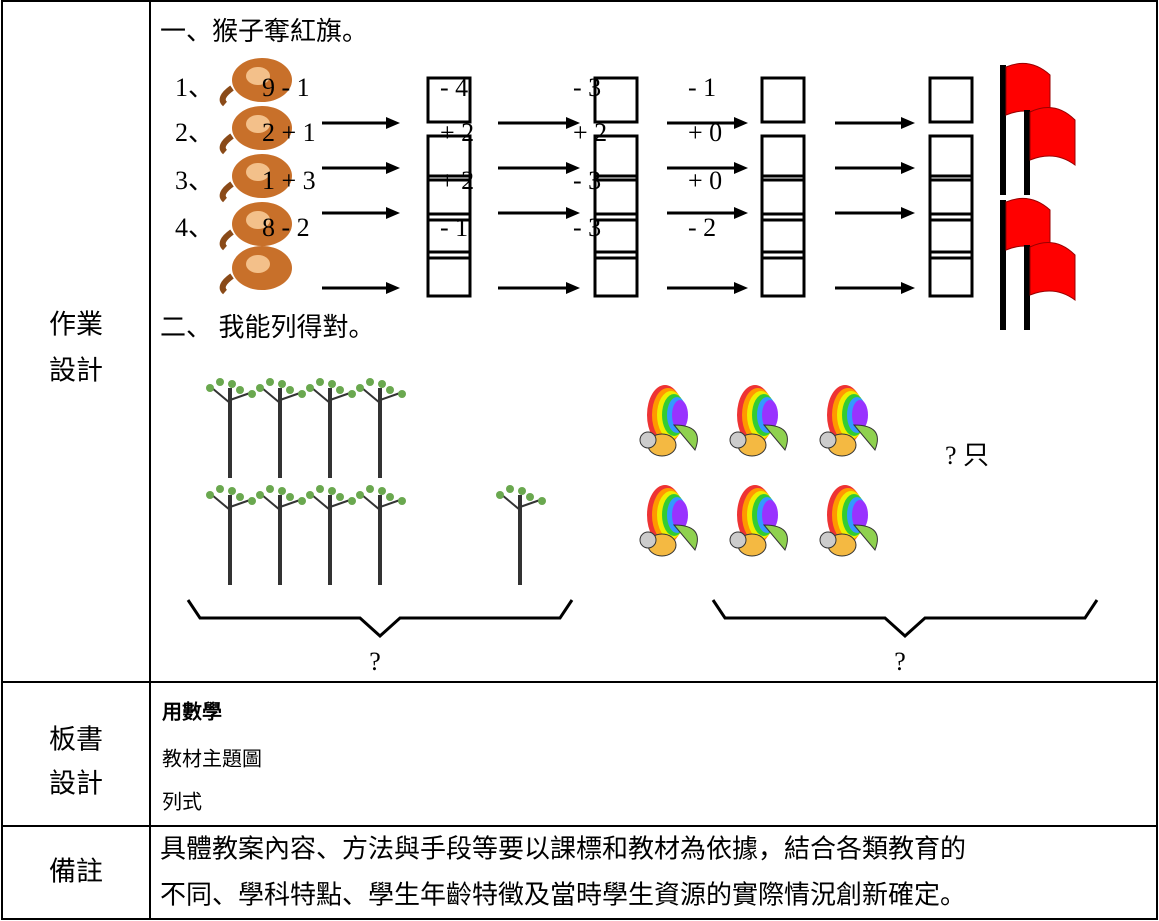 The height and width of the screenshot is (921, 1159). Describe the element at coordinates (563, 850) in the screenshot. I see `remark-line: 具體教案內容、方法與手段等要以課標和教材為依據，結合各類教育的` at that location.